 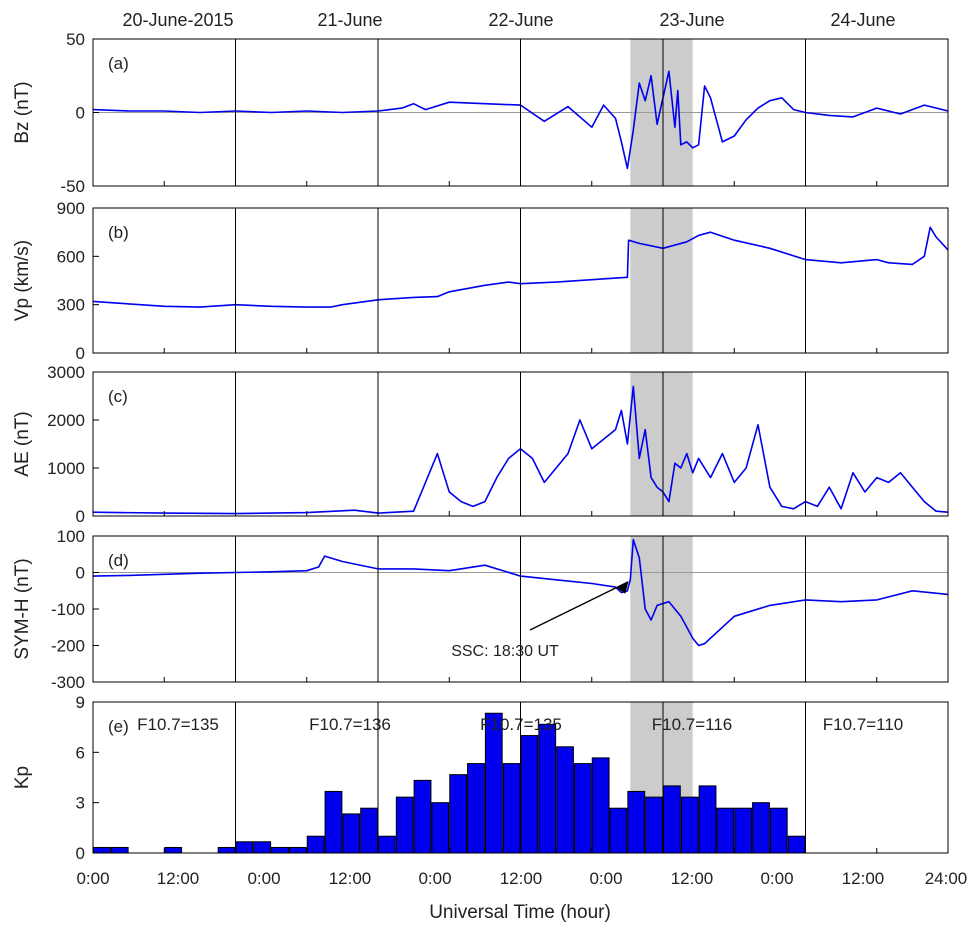 What do you see at coordinates (579, 606) in the screenshot?
I see `annotation-arrow-line` at bounding box center [579, 606].